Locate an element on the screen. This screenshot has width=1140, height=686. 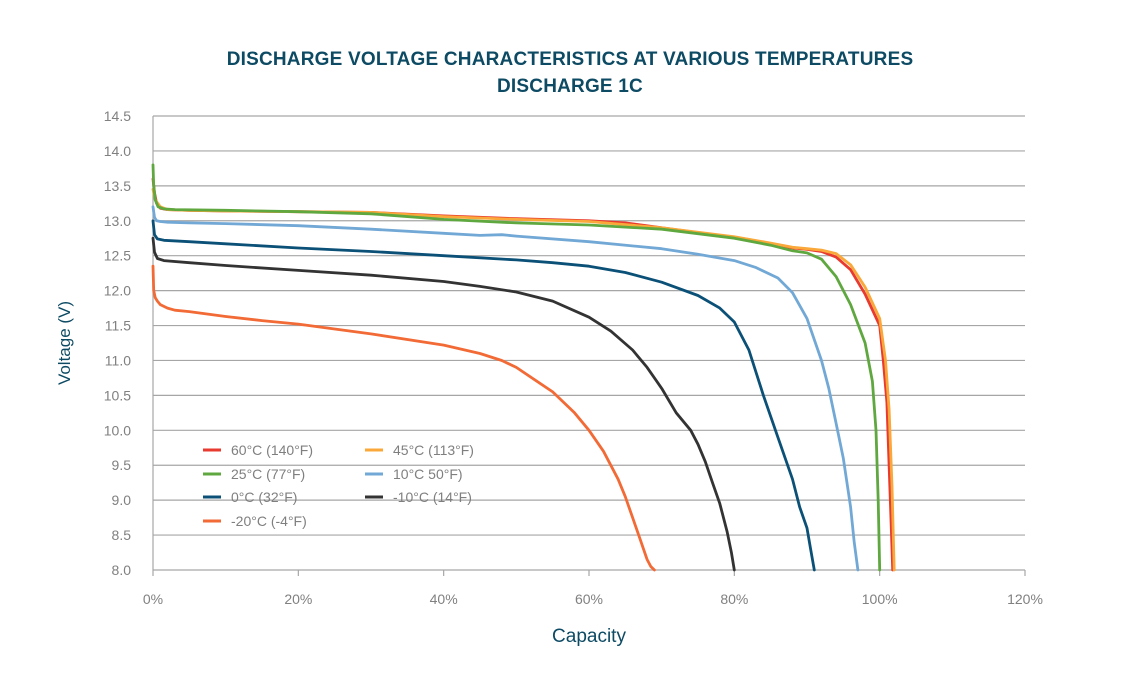
x-axis-label: Capacity is located at coordinates (589, 636).